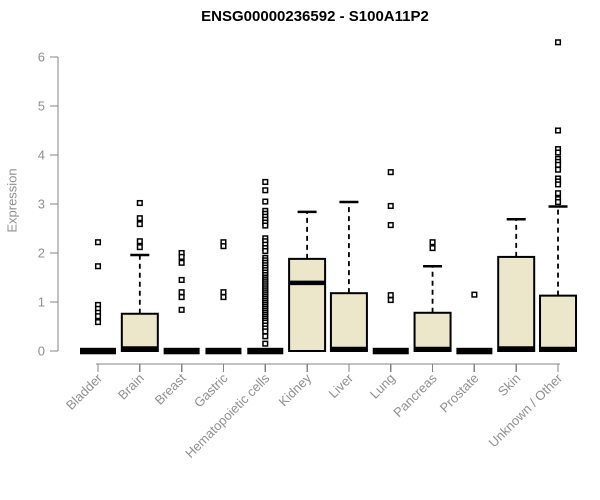  Describe the element at coordinates (509, 385) in the screenshot. I see `category-label-skin: Skin` at that location.